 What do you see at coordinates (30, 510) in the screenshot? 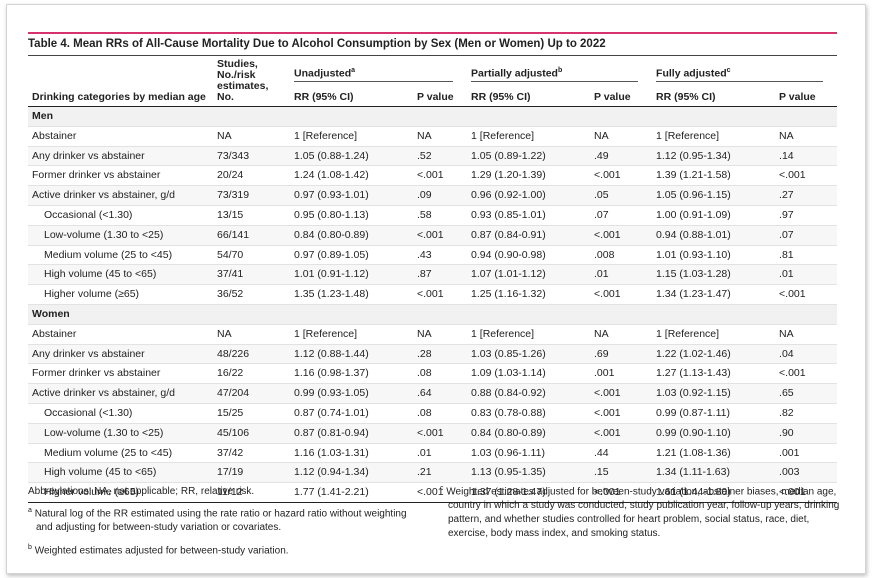
I see `footnote-mark: a` at bounding box center [30, 510].